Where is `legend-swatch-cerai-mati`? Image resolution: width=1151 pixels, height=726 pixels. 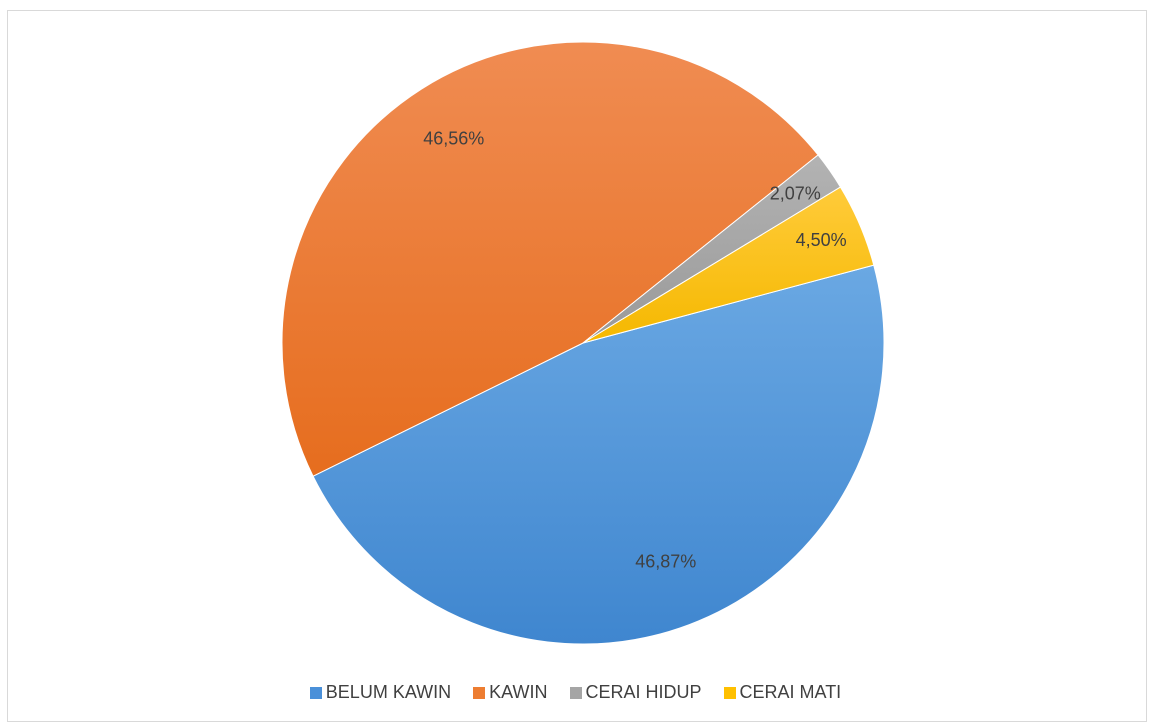 legend-swatch-cerai-mati is located at coordinates (729, 692).